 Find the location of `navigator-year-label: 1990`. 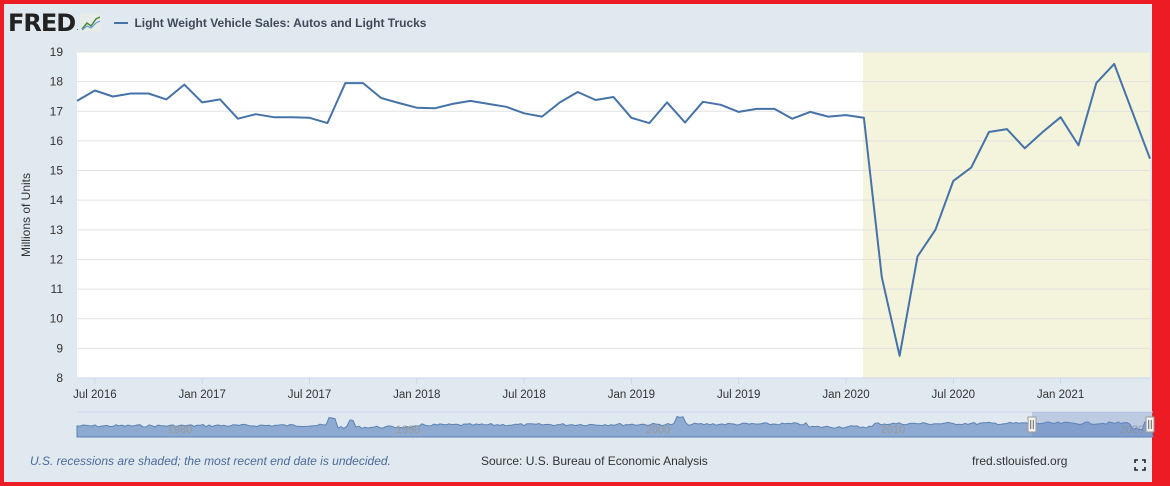

navigator-year-label: 1990 is located at coordinates (408, 430).